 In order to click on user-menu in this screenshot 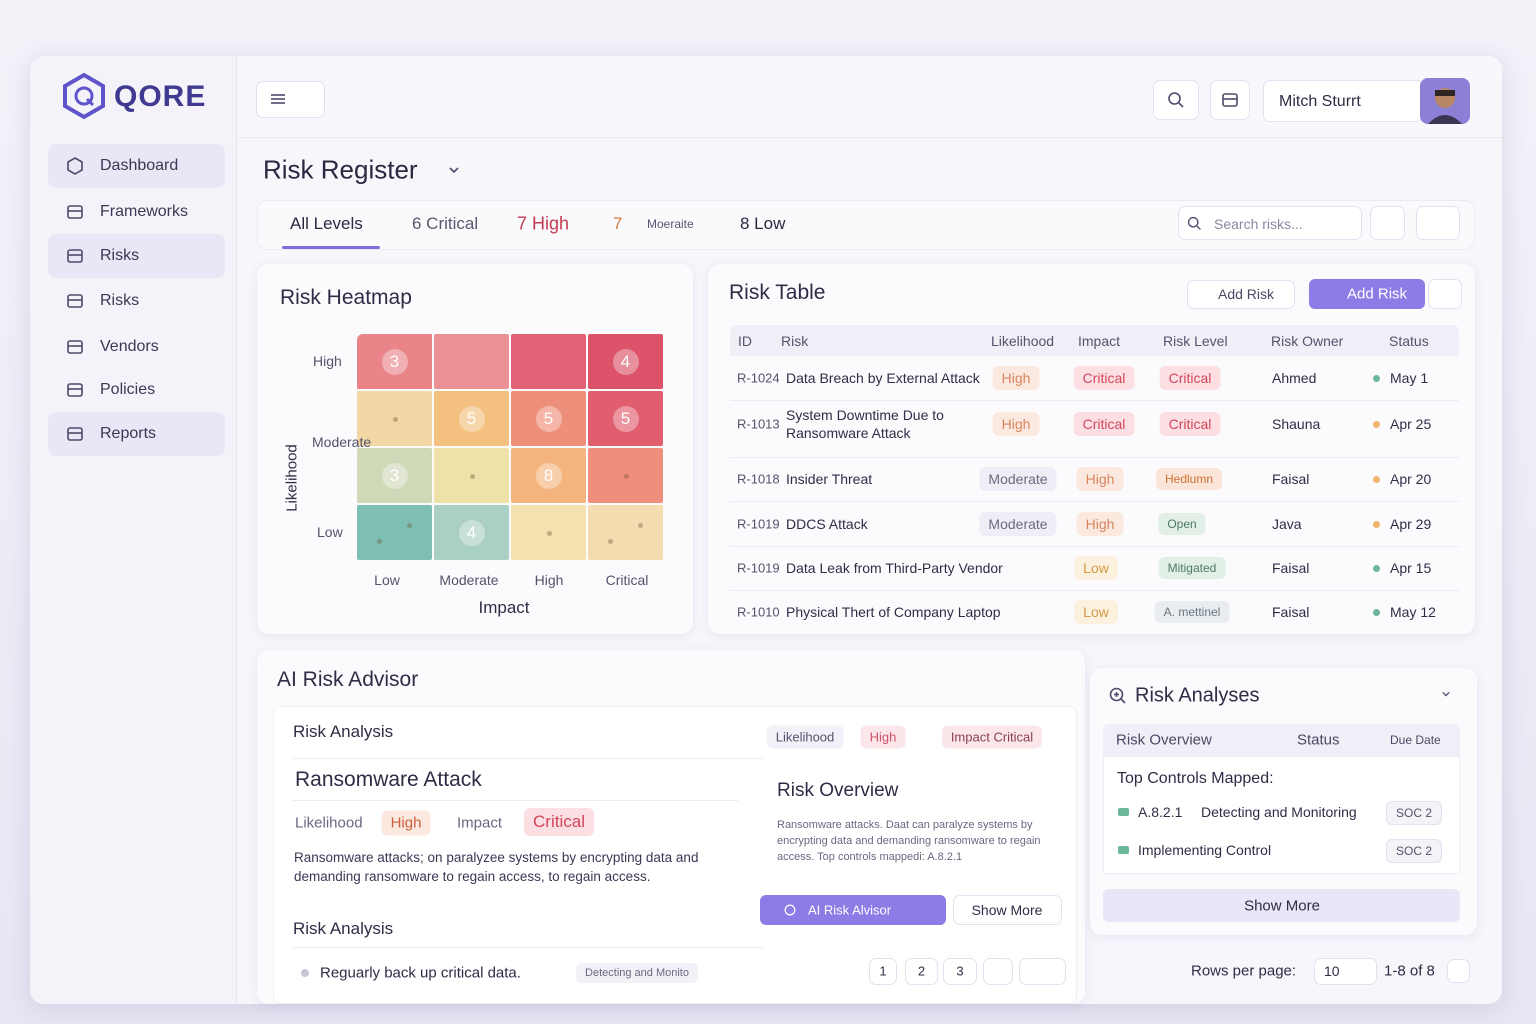, I will do `click(1343, 101)`.